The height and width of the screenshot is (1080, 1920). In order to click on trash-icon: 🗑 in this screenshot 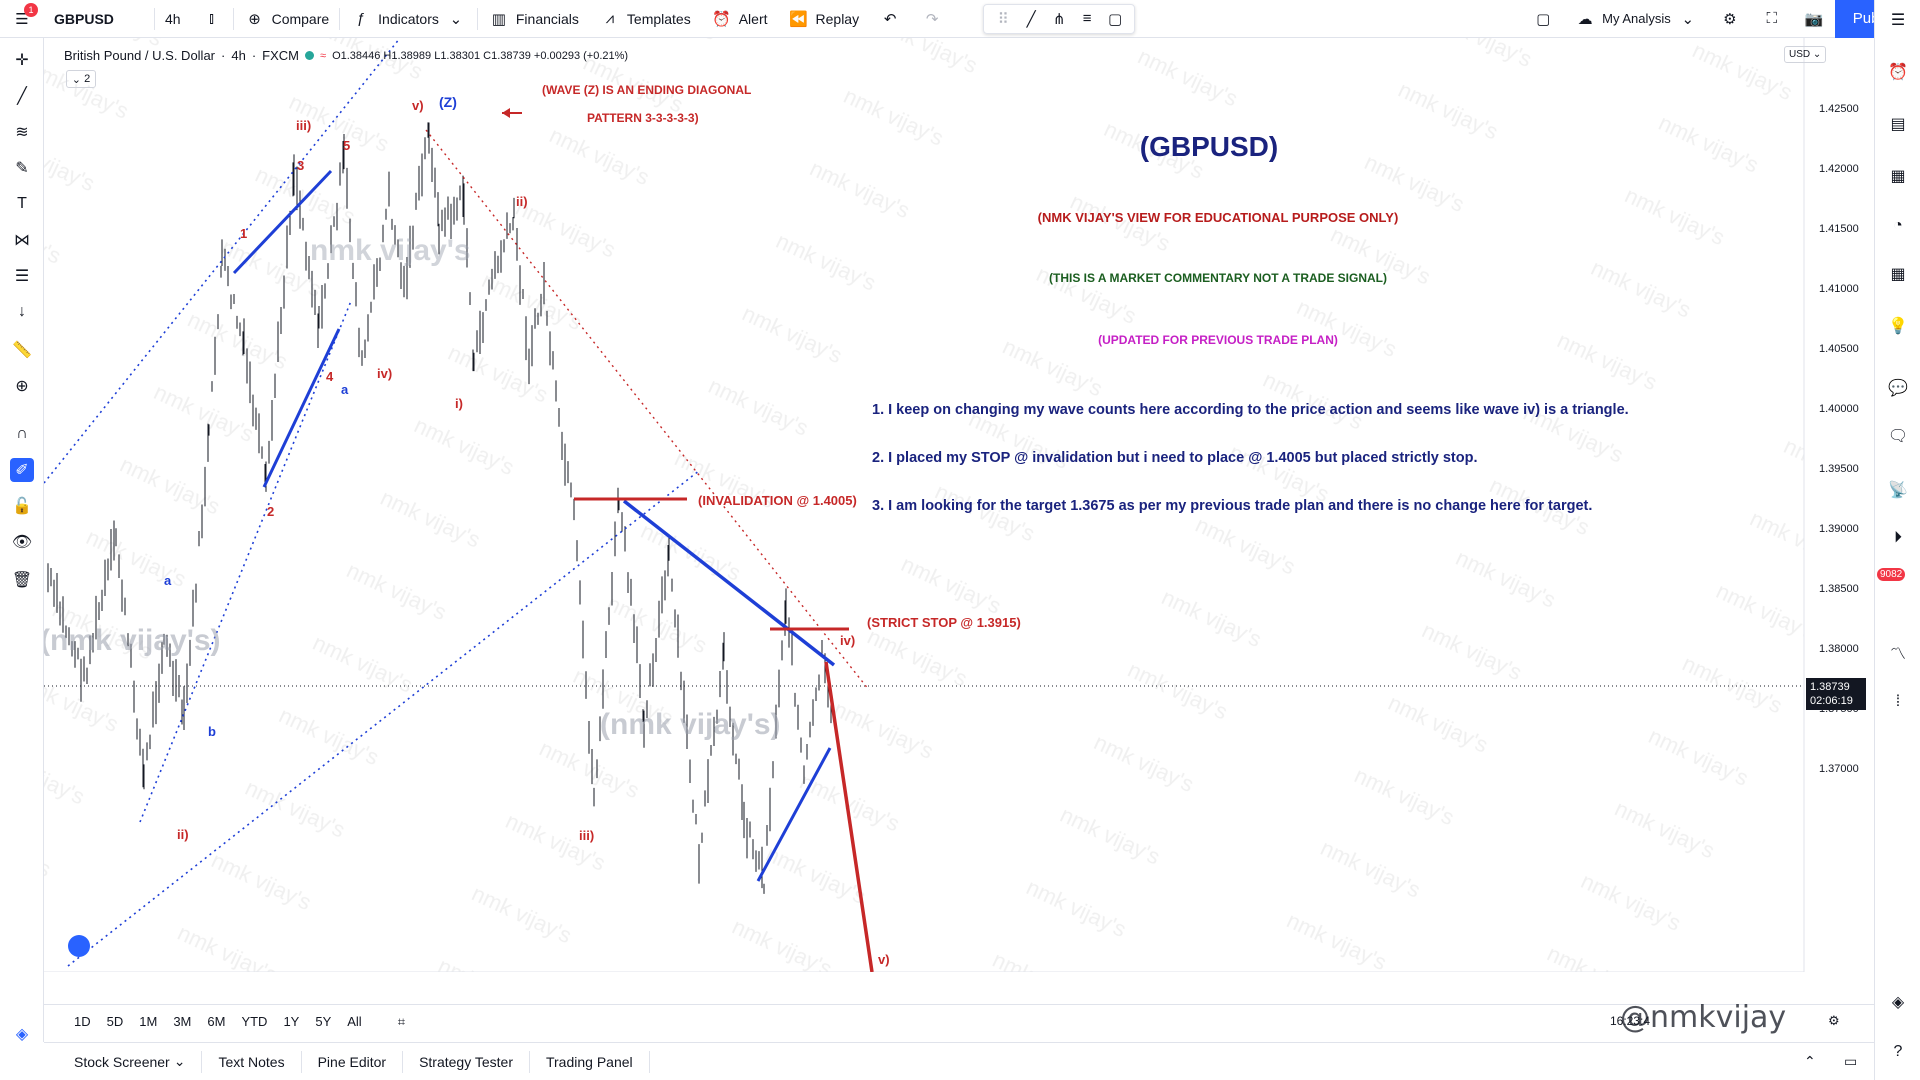, I will do `click(22, 580)`.